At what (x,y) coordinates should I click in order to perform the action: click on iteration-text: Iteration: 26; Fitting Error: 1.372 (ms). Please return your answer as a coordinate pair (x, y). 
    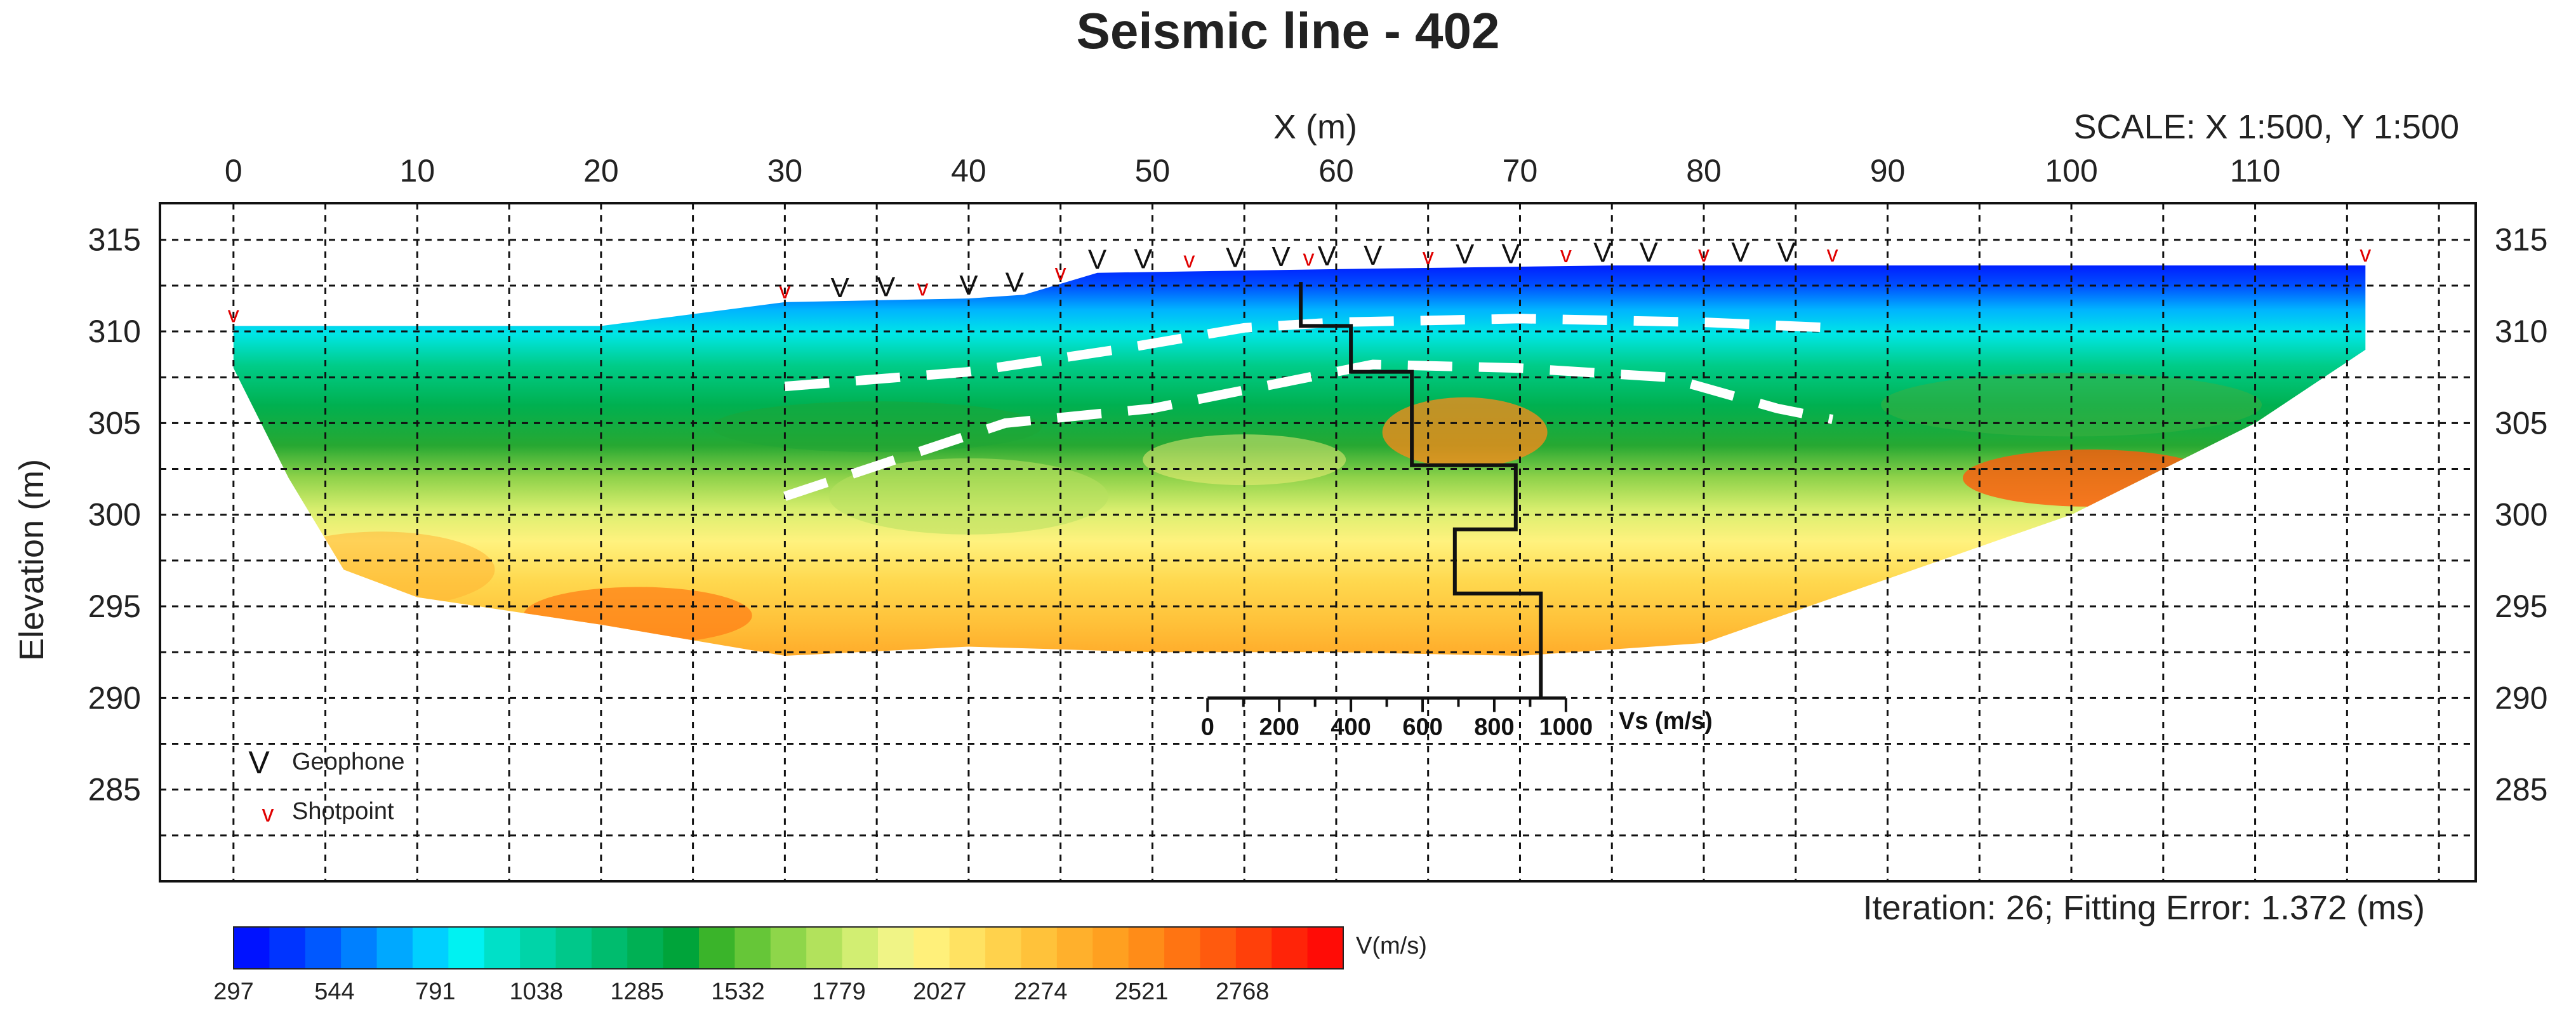
    Looking at the image, I should click on (2144, 908).